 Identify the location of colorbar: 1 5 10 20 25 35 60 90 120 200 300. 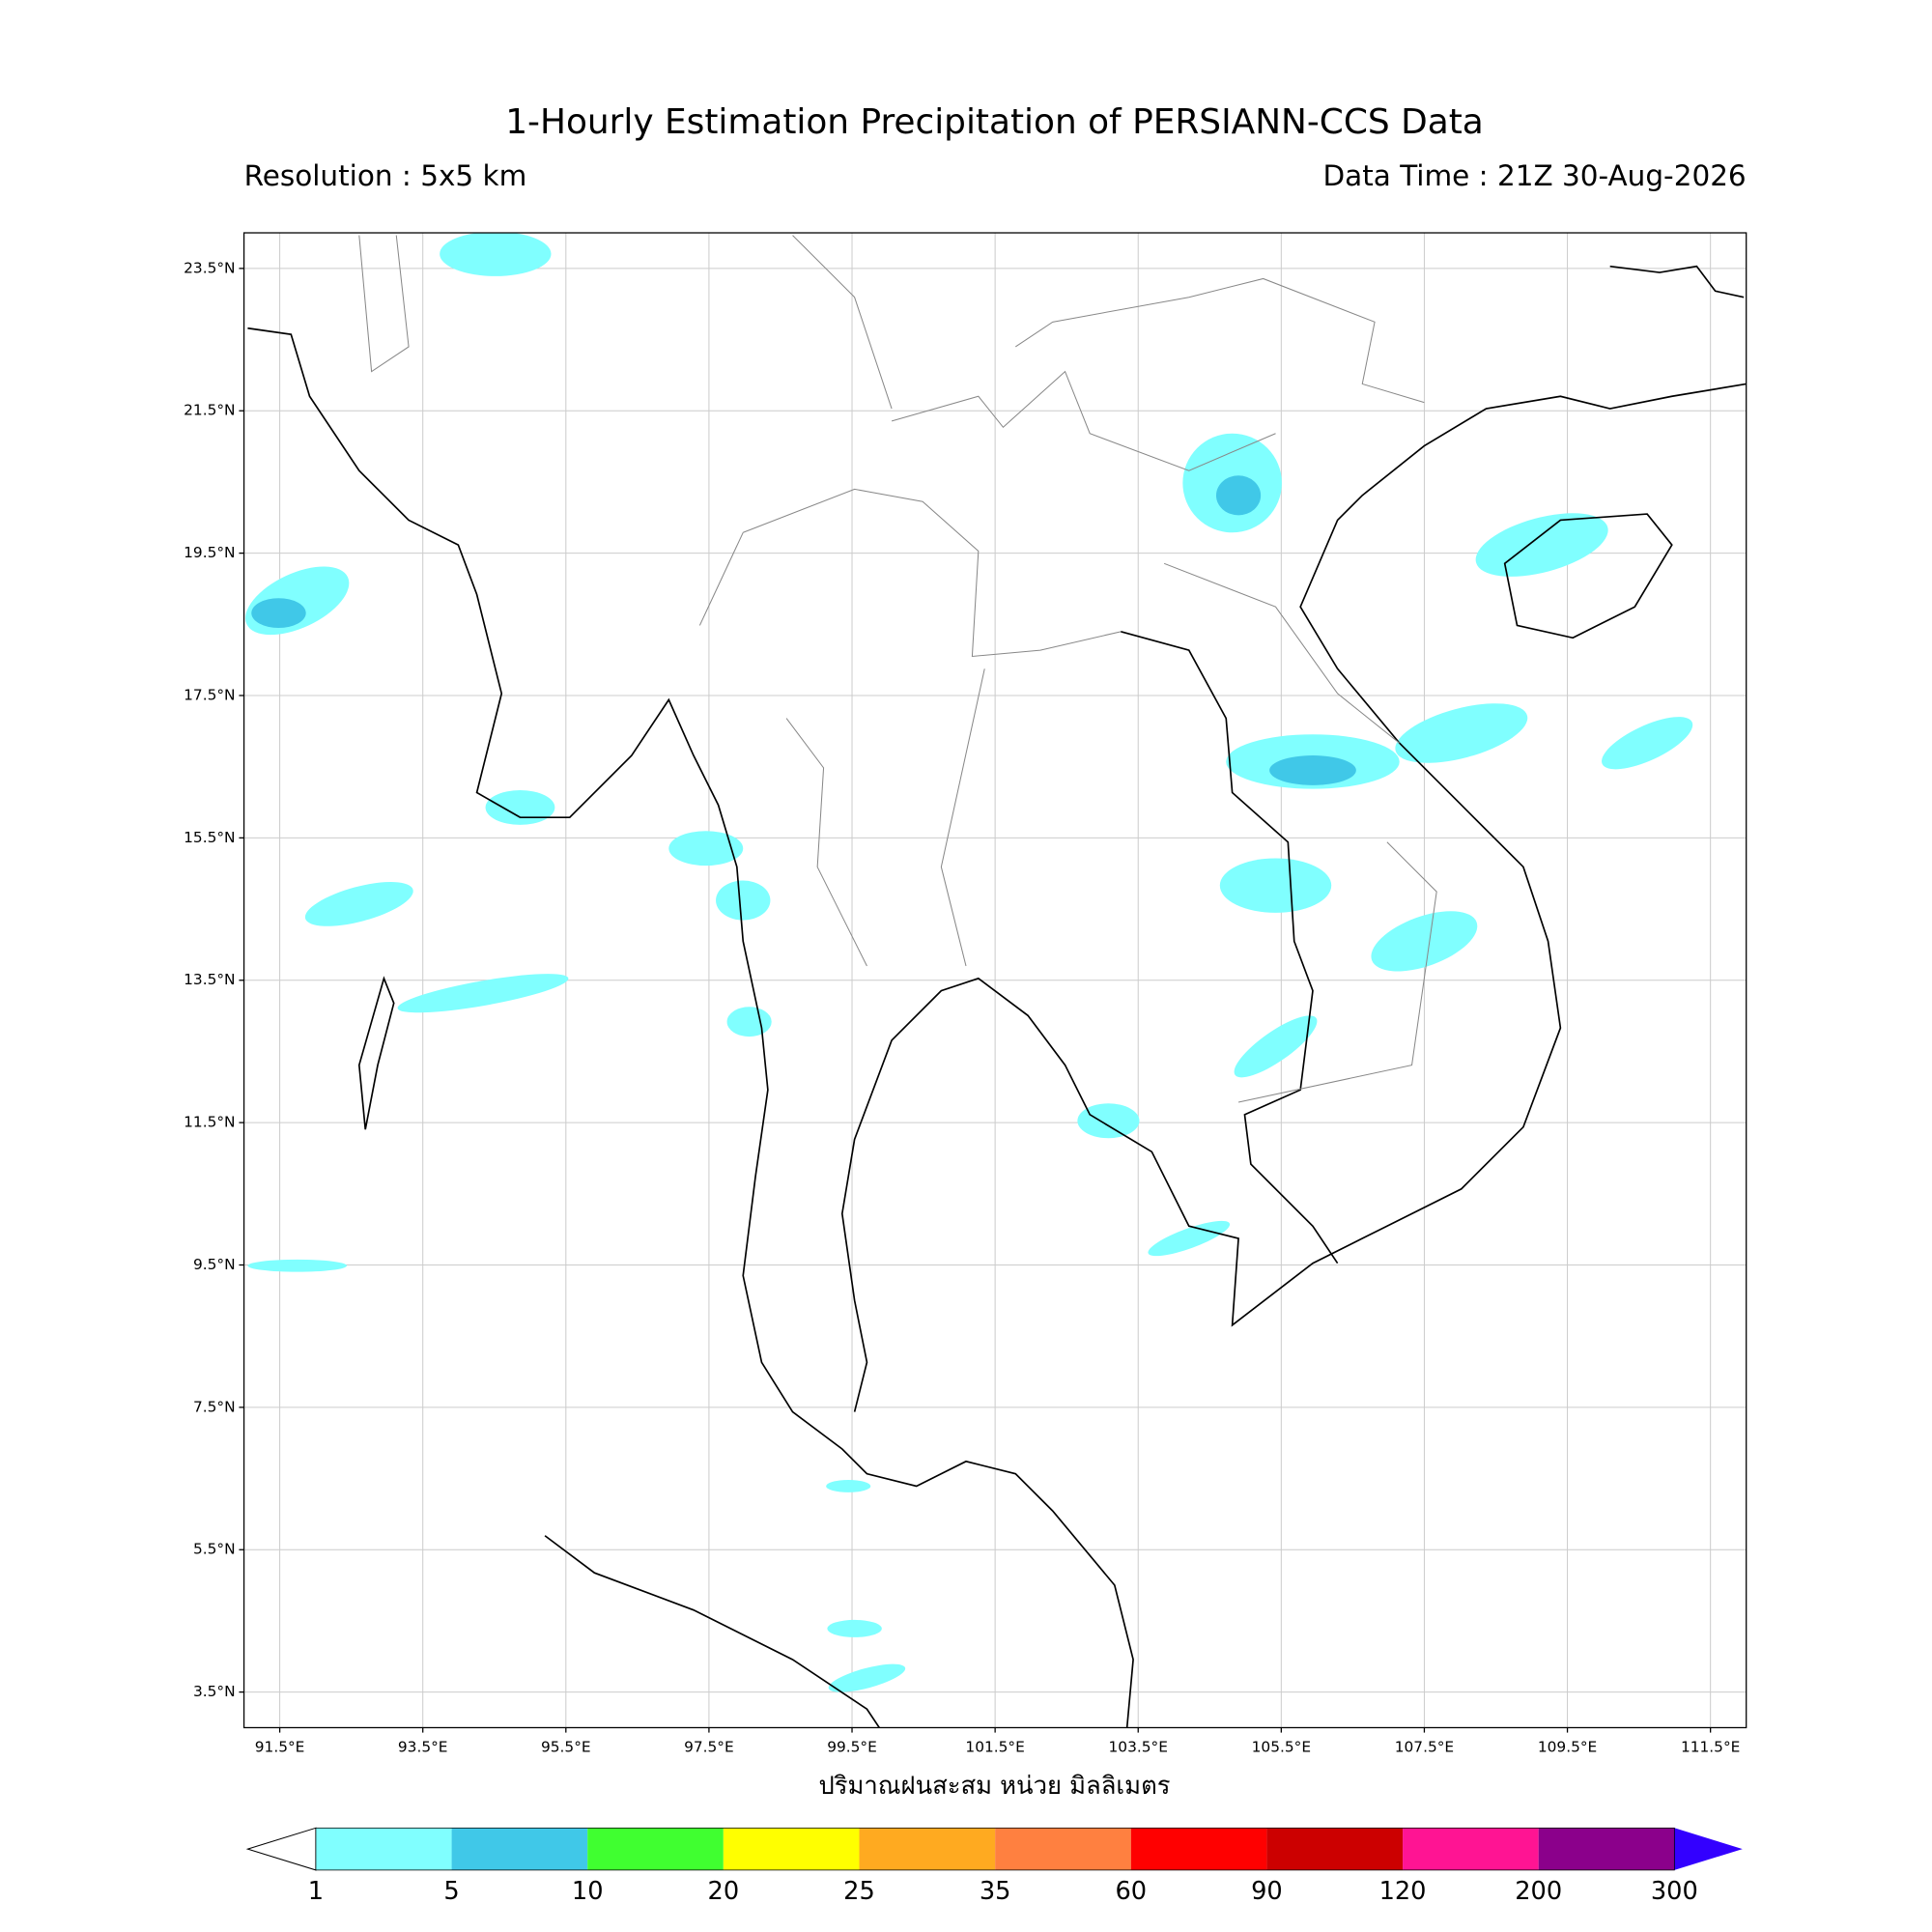
(994, 1866).